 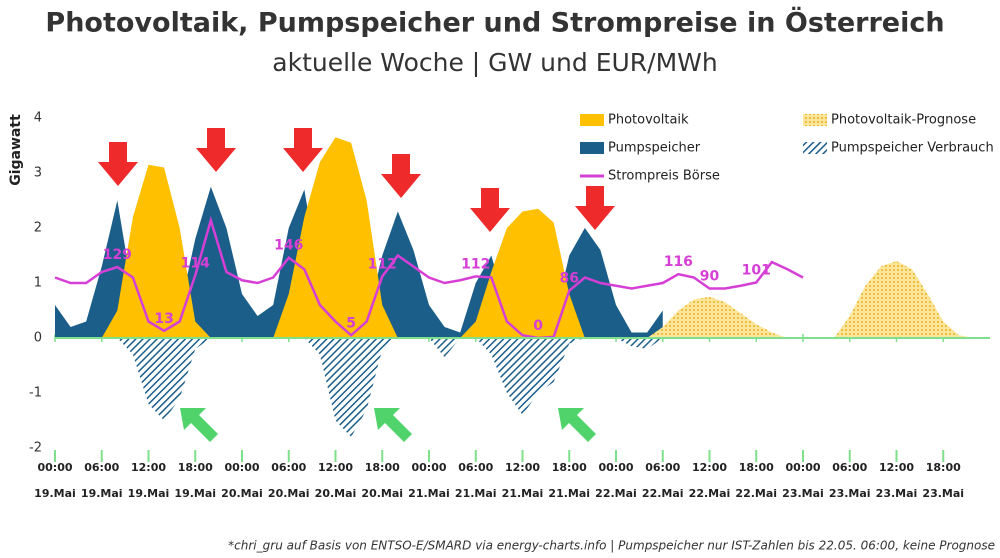 I want to click on price-label: 146, so click(x=288, y=246).